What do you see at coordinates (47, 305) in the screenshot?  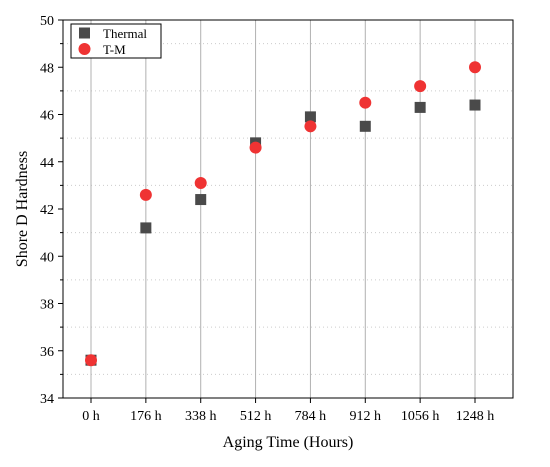 I see `y-tick-label: 38` at bounding box center [47, 305].